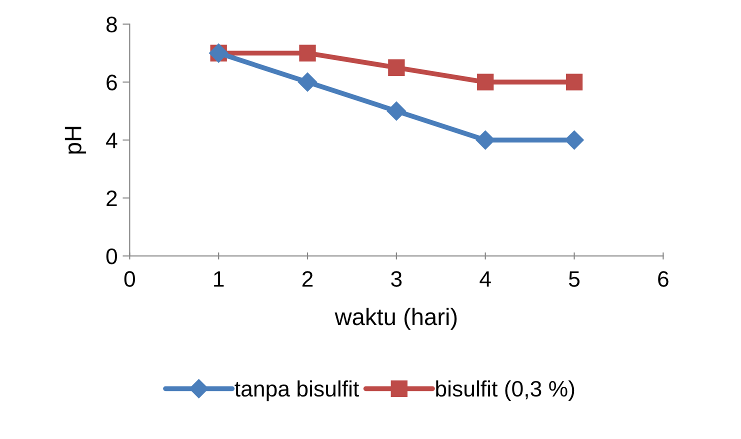 This screenshot has height=439, width=741. I want to click on legend-label: tanpa bisulfit, so click(297, 391).